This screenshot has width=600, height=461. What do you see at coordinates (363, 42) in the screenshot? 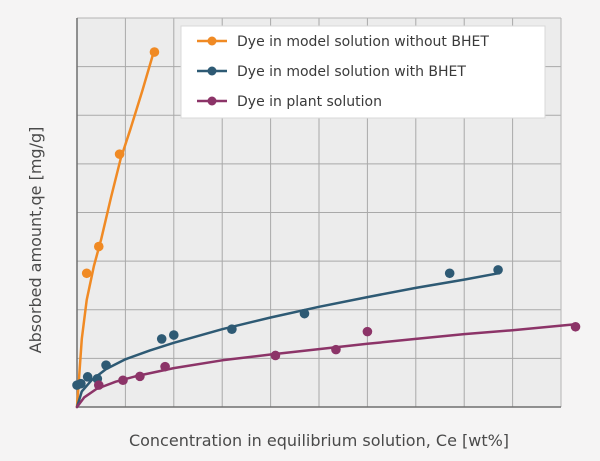
I see `legend-label: Dye in model solution without BHET` at bounding box center [363, 42].